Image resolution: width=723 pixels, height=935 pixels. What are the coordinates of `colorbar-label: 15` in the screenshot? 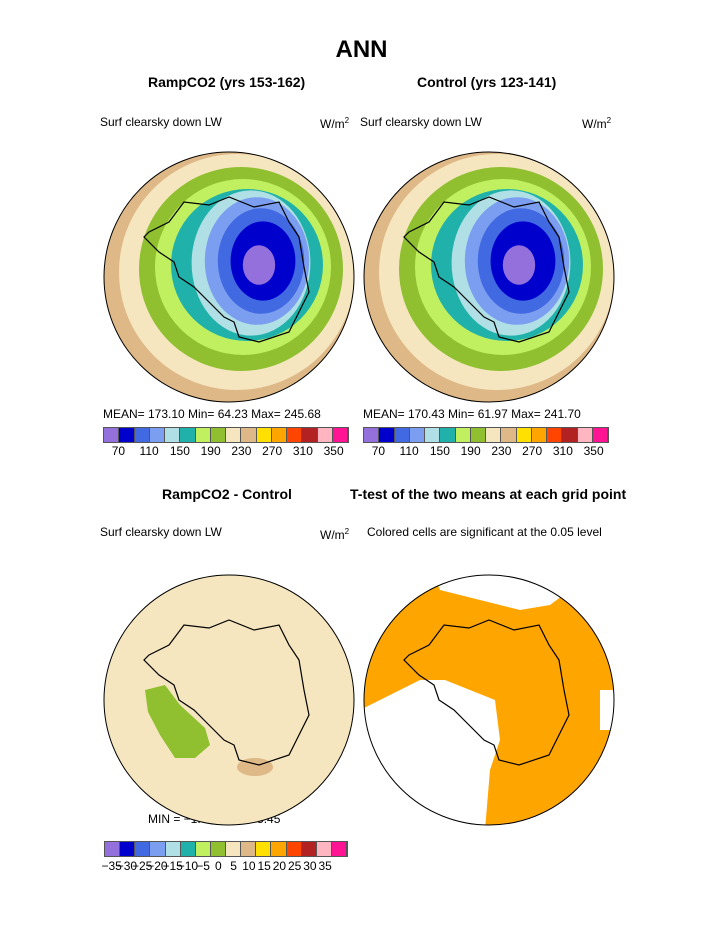 It's located at (264, 866).